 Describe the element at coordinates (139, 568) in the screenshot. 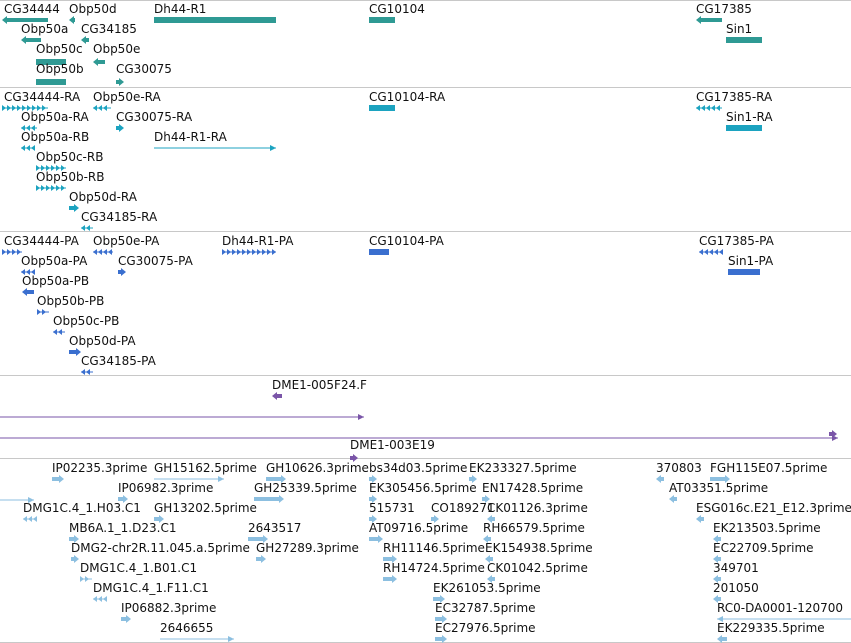

I see `est-feature-label: DMG1C.4_1.B01.C1` at that location.